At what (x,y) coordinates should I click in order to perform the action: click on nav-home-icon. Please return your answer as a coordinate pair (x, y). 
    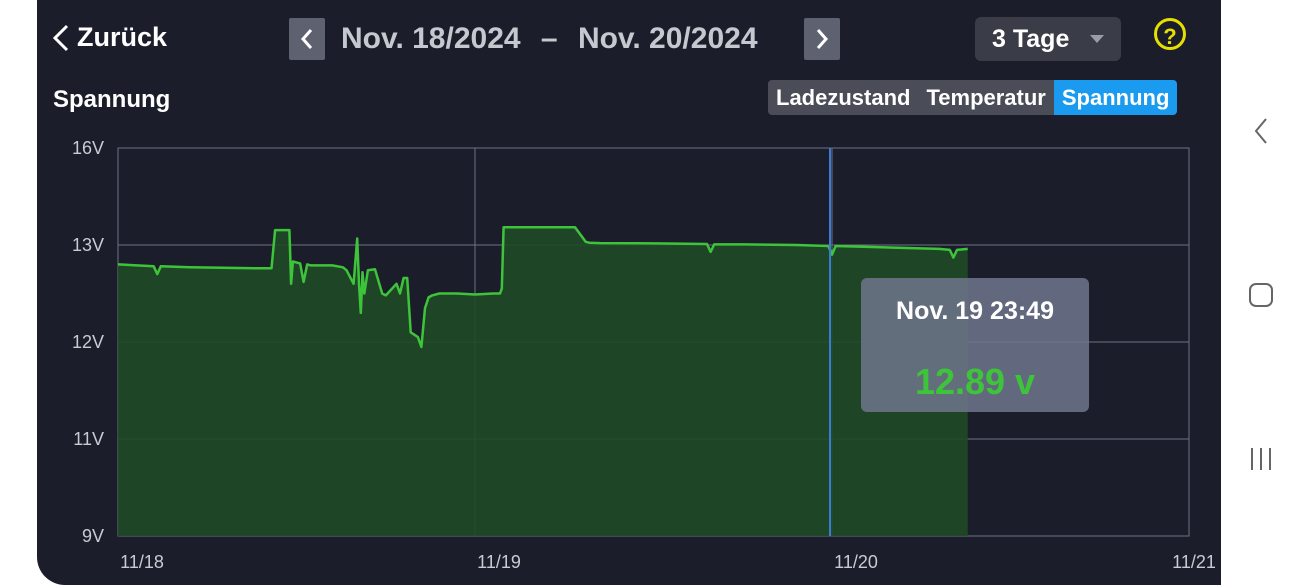
    Looking at the image, I should click on (1260, 295).